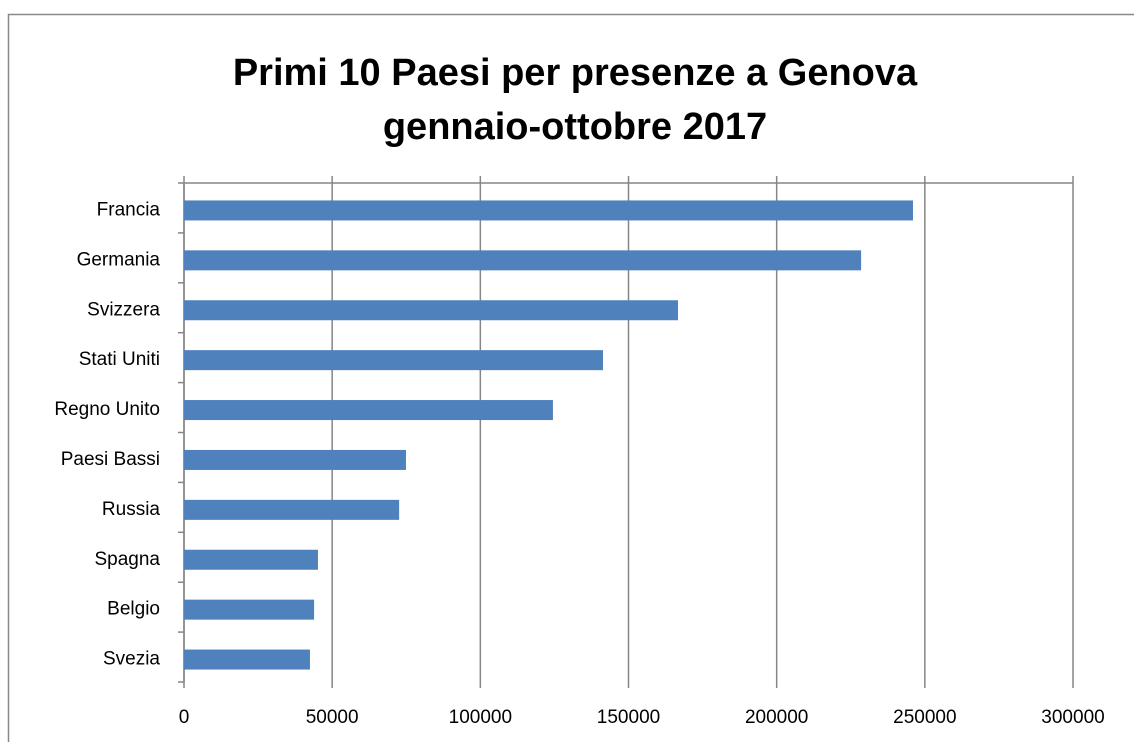  I want to click on chart-title: Primi 10 Paesi per presenze a Genova, so click(575, 73).